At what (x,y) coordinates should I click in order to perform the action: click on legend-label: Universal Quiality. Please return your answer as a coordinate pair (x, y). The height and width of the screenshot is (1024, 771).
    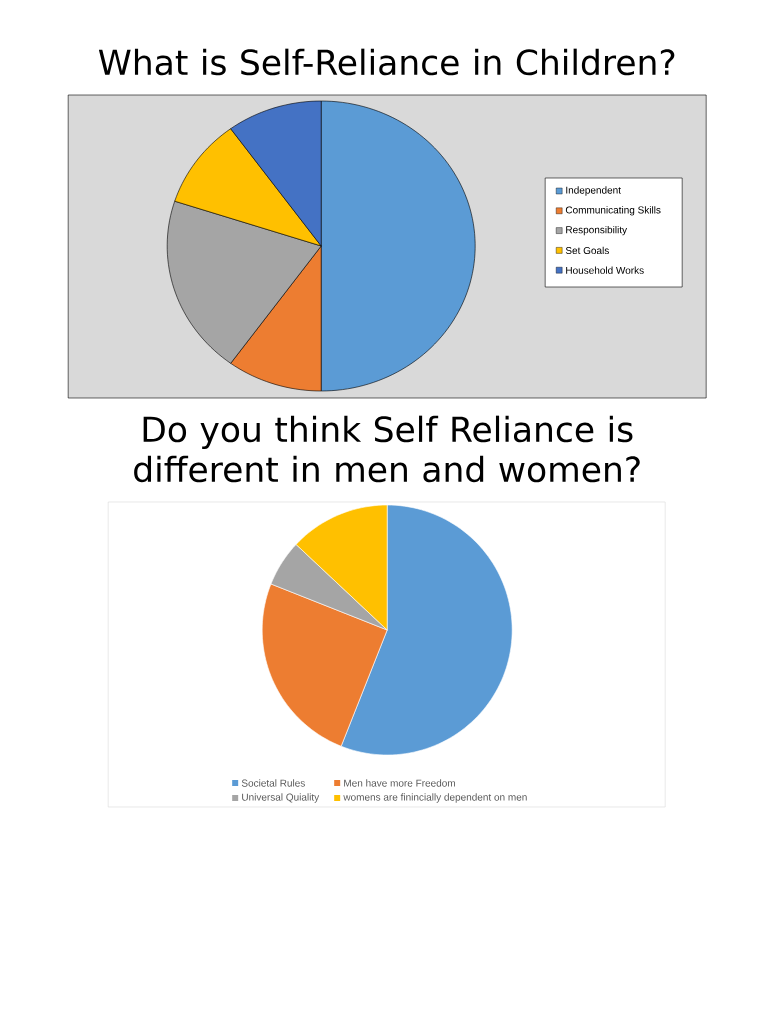
    Looking at the image, I should click on (281, 798).